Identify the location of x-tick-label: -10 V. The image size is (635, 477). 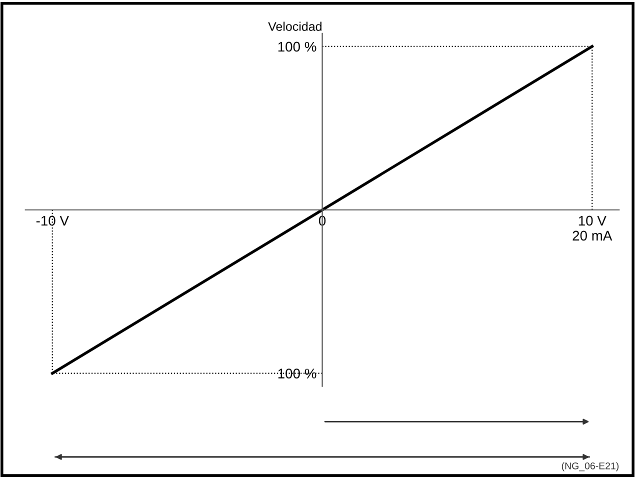
(52, 221).